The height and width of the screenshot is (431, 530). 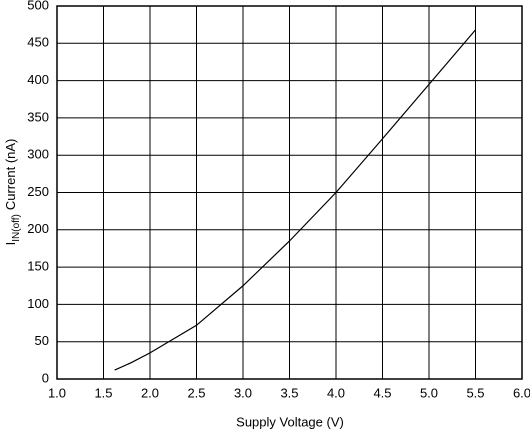 I want to click on x-tick-label: 5.5, so click(x=475, y=392).